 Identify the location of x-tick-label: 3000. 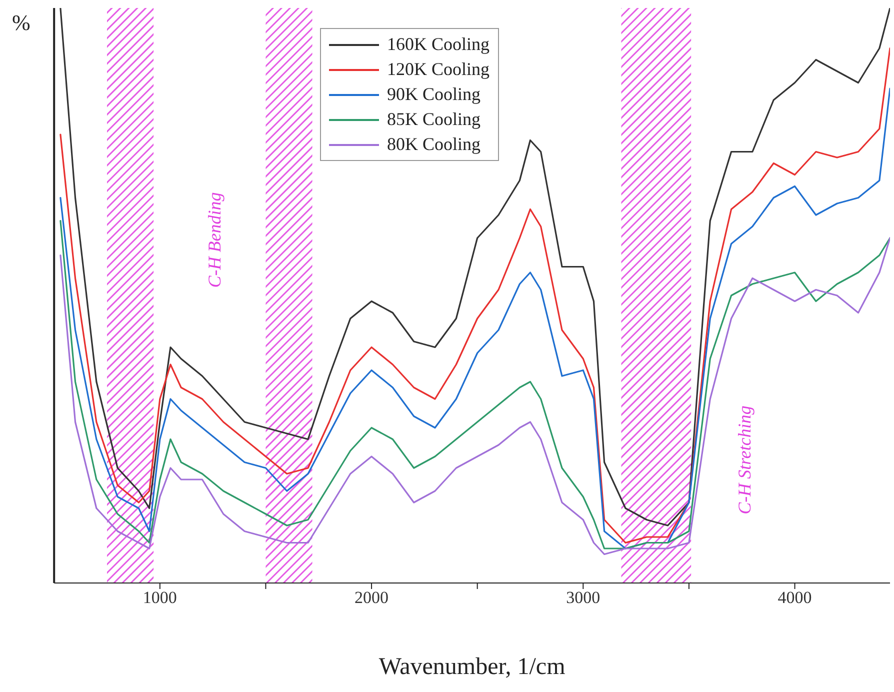
(583, 598).